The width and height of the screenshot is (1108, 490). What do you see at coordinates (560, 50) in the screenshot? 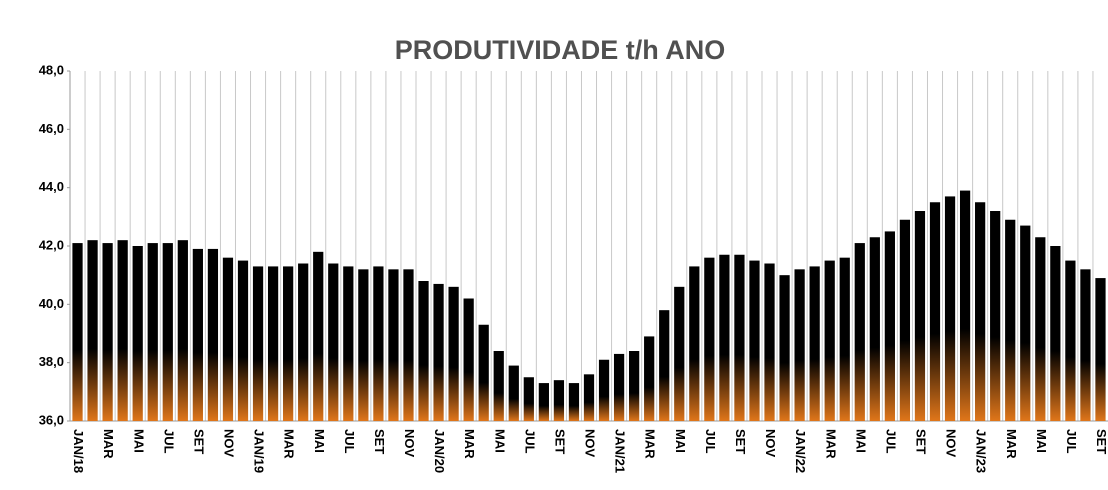
I see `chart-title: PRODUTIVIDADE t/h ANO` at bounding box center [560, 50].